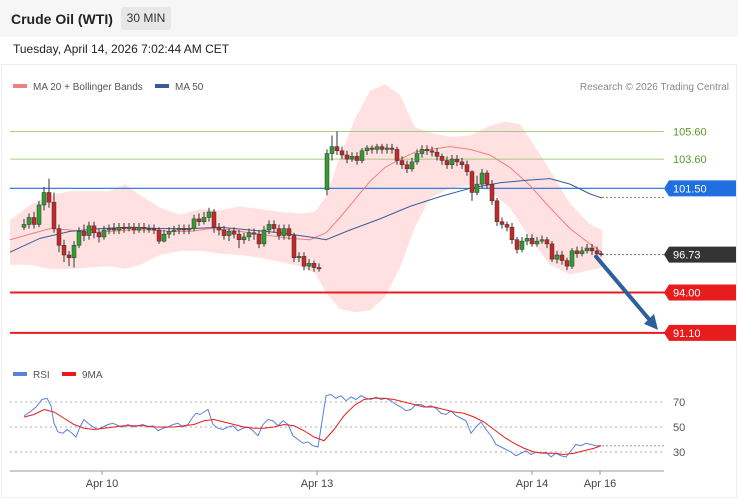  What do you see at coordinates (317, 484) in the screenshot?
I see `time-tick-label: Apr 13` at bounding box center [317, 484].